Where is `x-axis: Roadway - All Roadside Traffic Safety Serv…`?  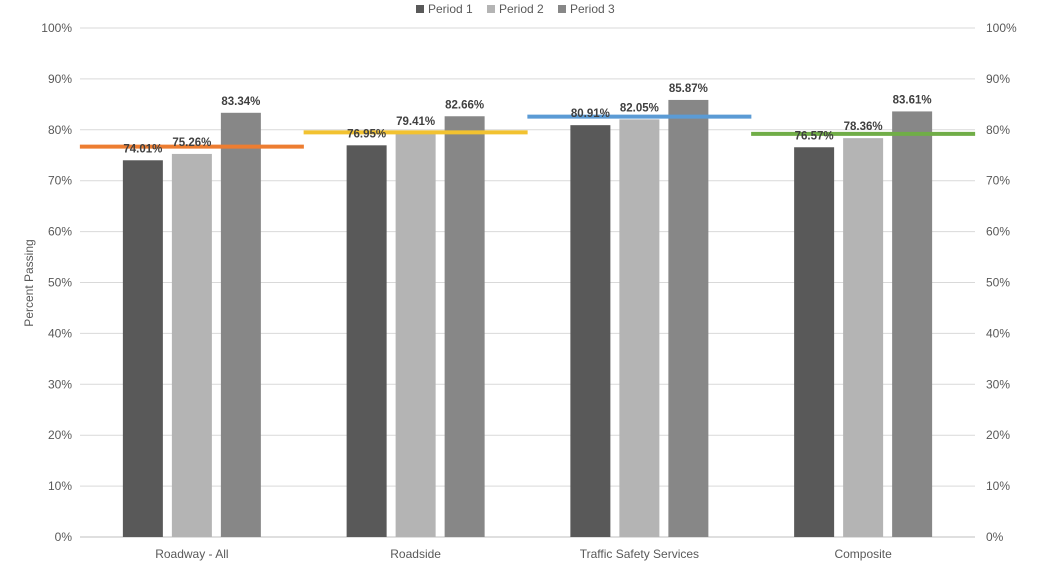 x-axis: Roadway - All Roadside Traffic Safety Serv… is located at coordinates (523, 554).